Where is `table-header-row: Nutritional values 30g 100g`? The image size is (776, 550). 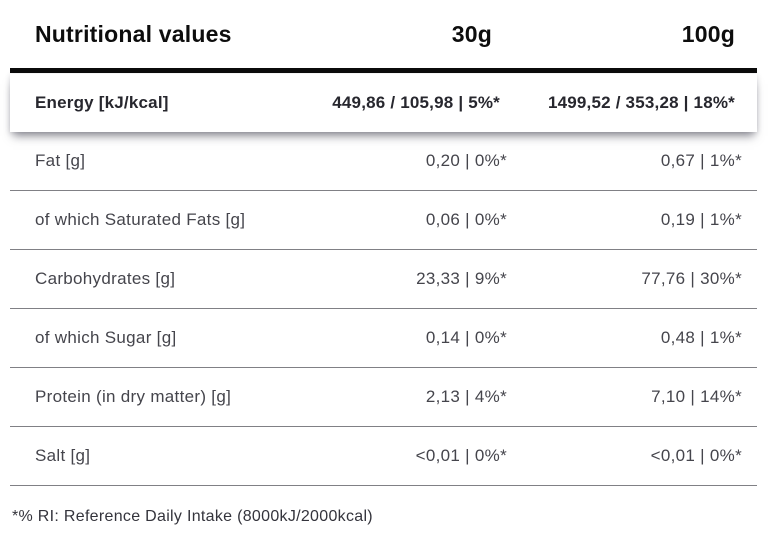 table-header-row: Nutritional values 30g 100g is located at coordinates (383, 34).